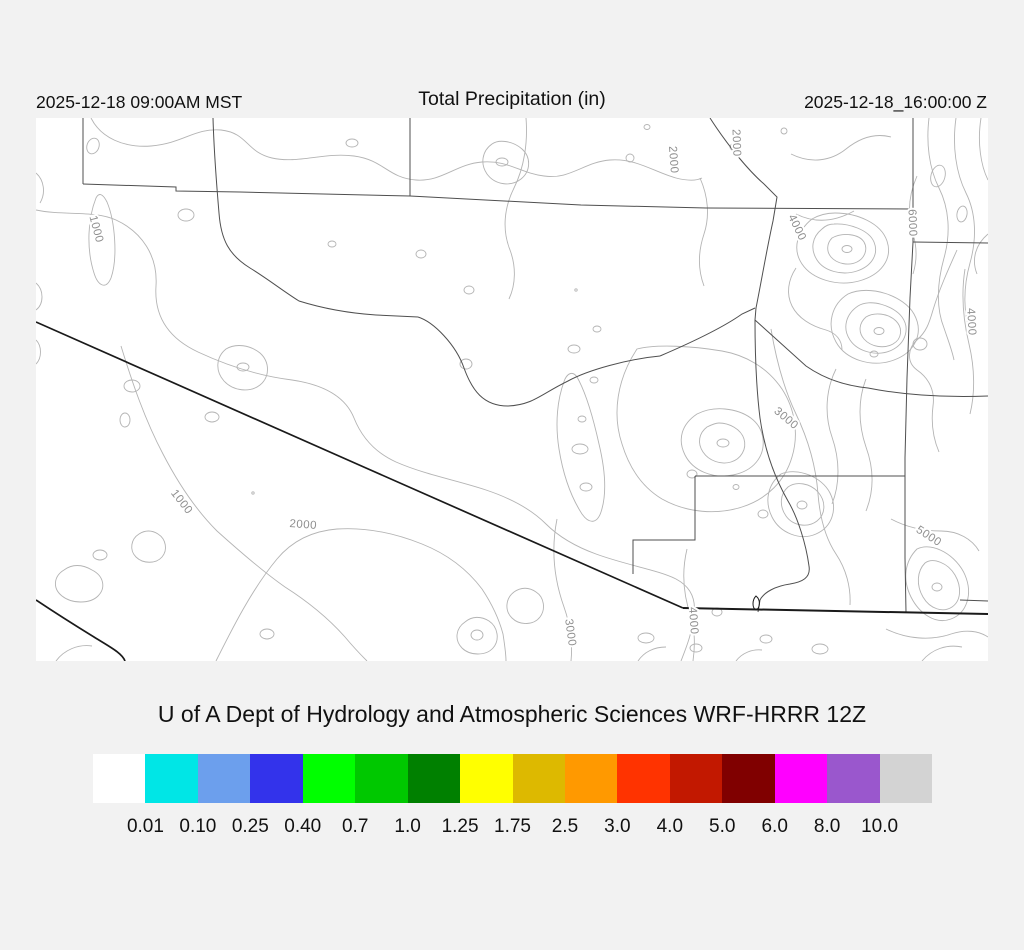  Describe the element at coordinates (565, 826) in the screenshot. I see `colorbar-tick-label: 2.5` at that location.